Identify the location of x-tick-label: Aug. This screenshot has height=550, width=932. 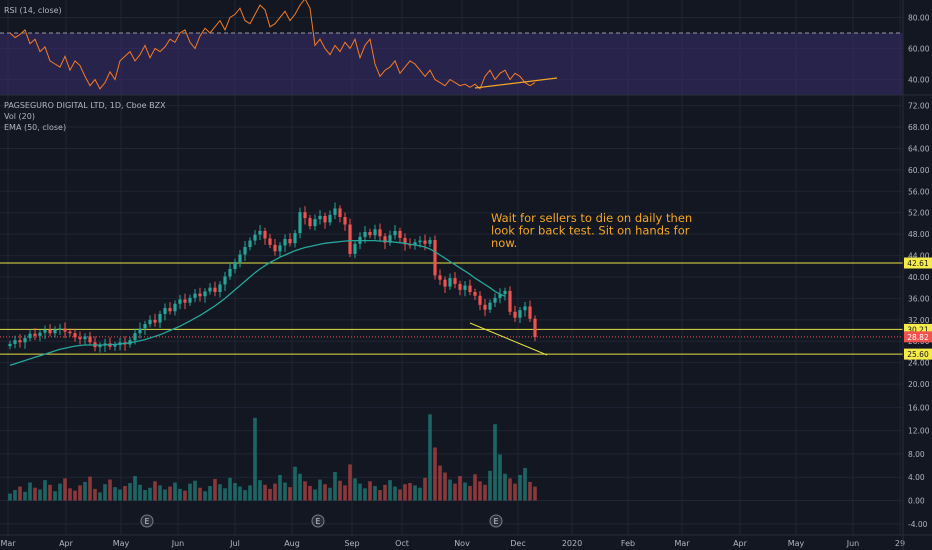
(292, 543).